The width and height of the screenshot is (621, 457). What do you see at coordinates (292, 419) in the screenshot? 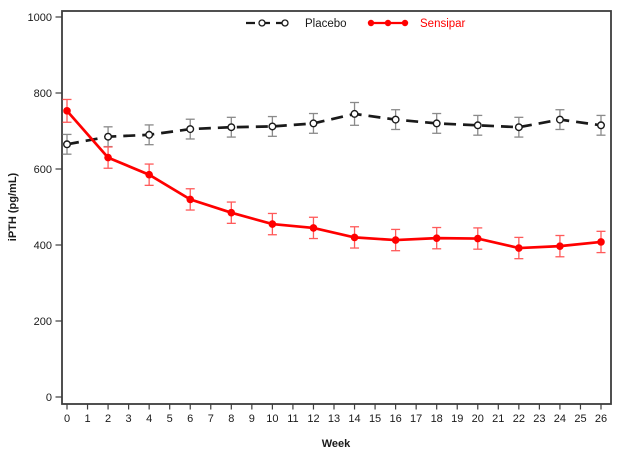
I see `x-tick-label: 11` at bounding box center [292, 419].